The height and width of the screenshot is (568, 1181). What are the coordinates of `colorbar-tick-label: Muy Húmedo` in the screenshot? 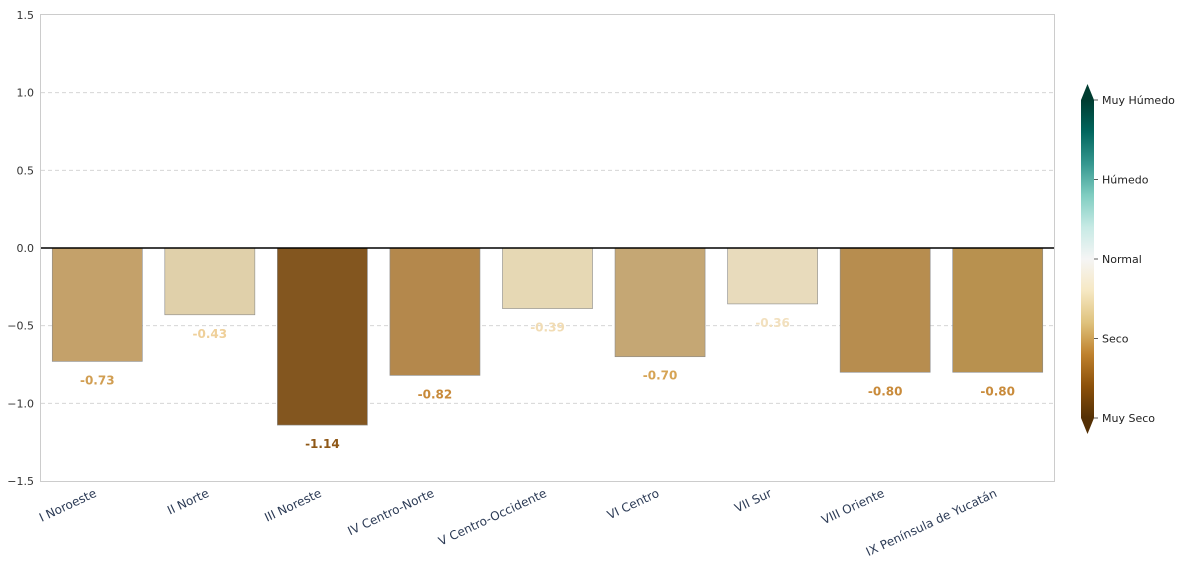 It's located at (1138, 100).